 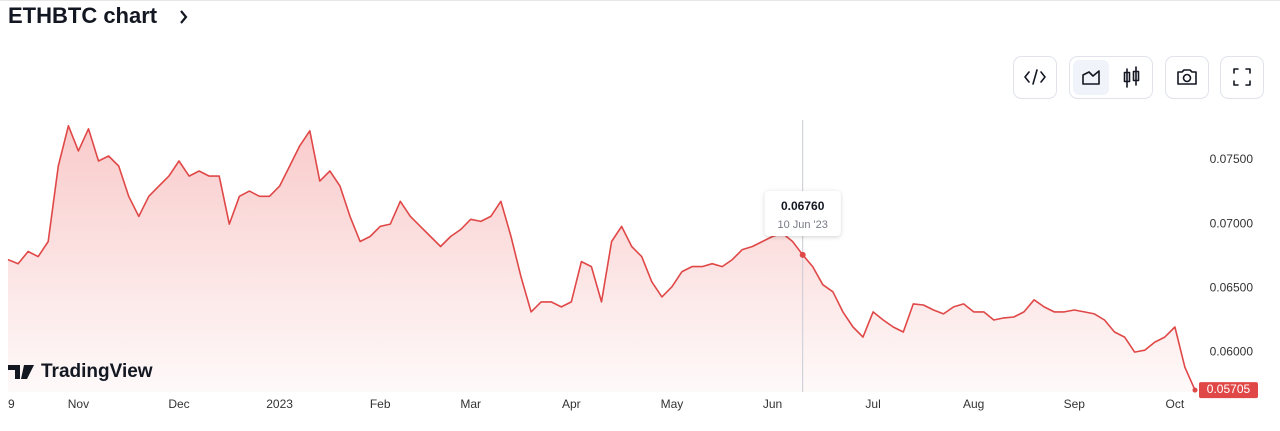 I want to click on x-tick-label: Oct, so click(x=1175, y=404).